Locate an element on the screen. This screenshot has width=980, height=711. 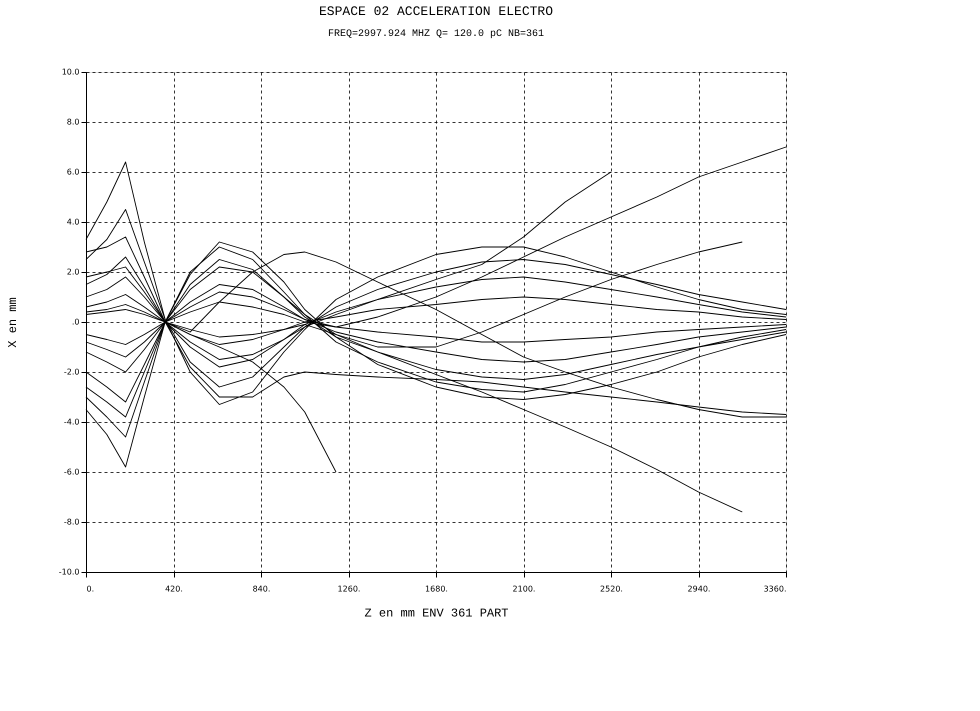
y-tick-label: .0 is located at coordinates (76, 322).